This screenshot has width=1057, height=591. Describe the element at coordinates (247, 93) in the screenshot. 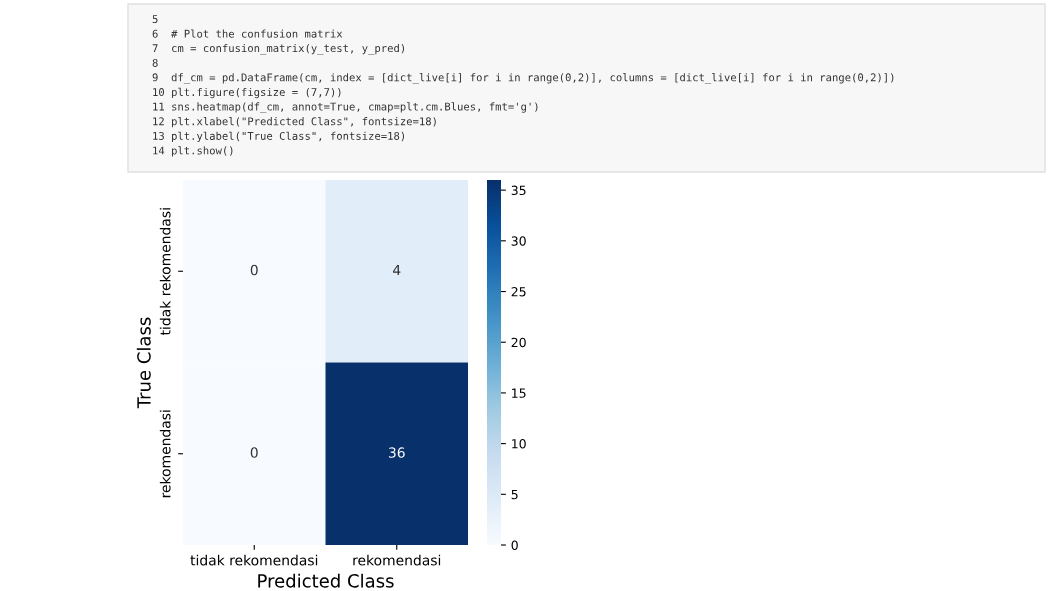

I see `text: 10 plt.figure(figsize = (7,7))` at that location.